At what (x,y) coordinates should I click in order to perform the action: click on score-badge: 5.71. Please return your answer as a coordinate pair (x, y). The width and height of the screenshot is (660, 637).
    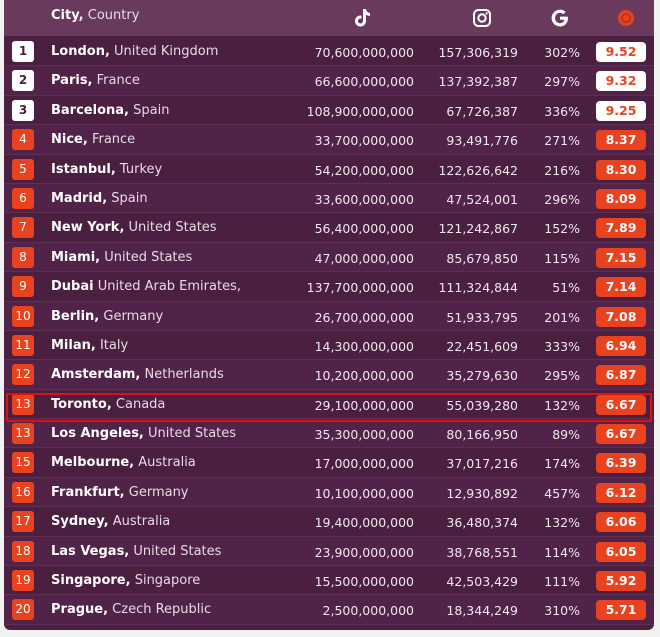
    Looking at the image, I should click on (621, 610).